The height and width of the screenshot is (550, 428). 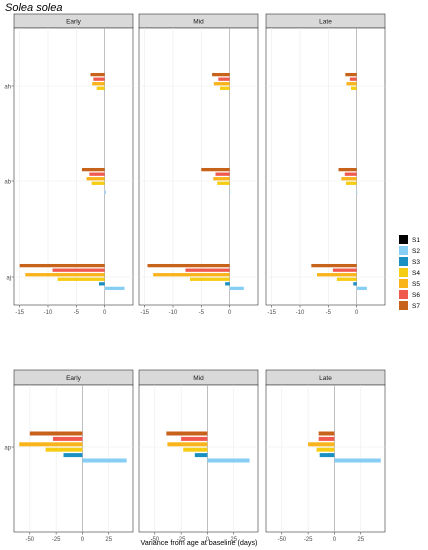 I want to click on bar-mid-ap-s7, so click(x=187, y=433).